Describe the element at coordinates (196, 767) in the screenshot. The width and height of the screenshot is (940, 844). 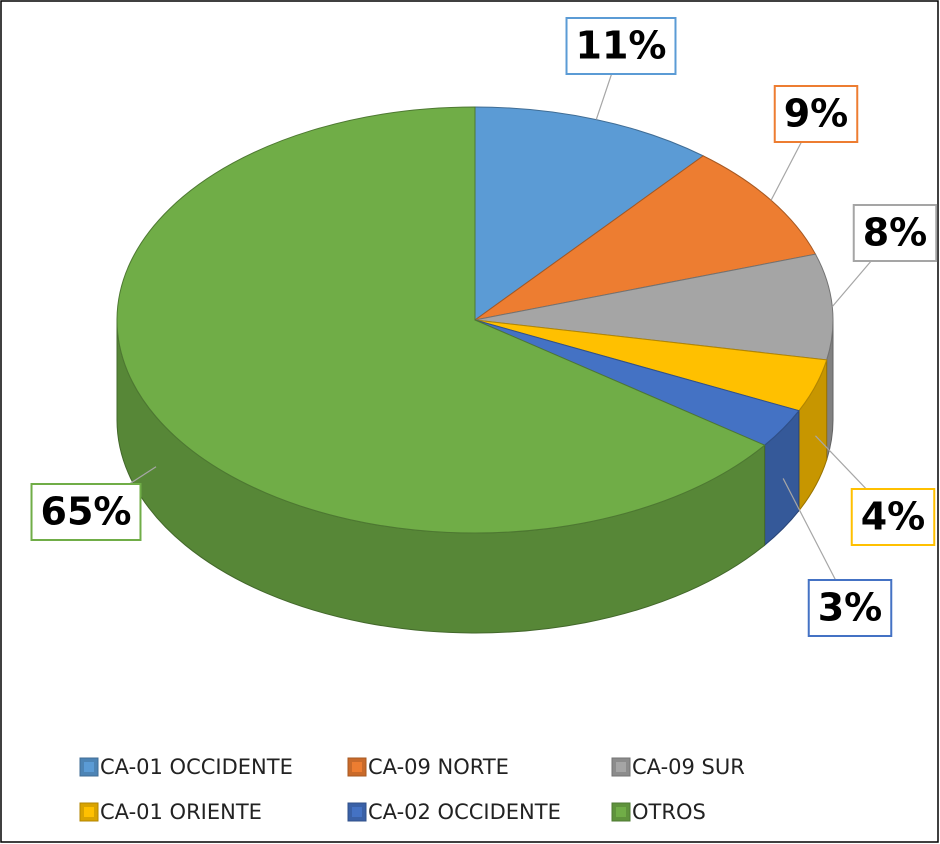
I see `legend-label: CA-01 OCCIDENTE` at that location.